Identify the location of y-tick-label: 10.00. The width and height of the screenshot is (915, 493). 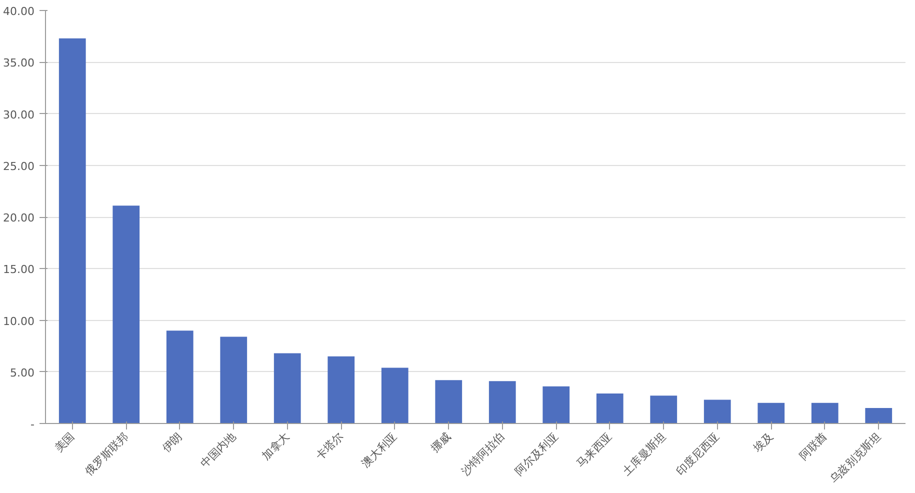
(19, 321).